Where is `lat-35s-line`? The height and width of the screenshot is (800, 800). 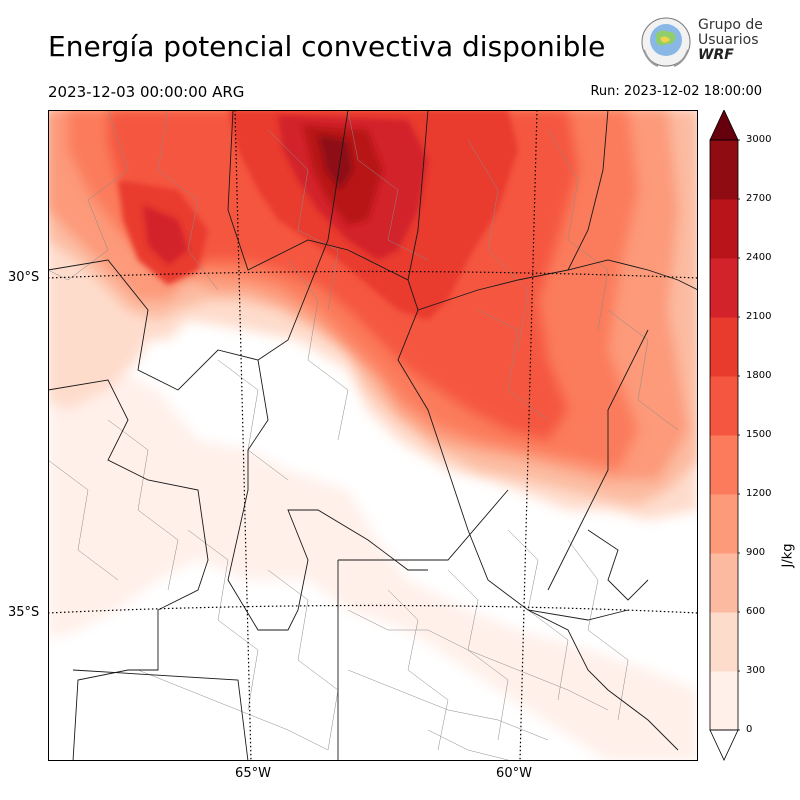
lat-35s-line is located at coordinates (373, 609).